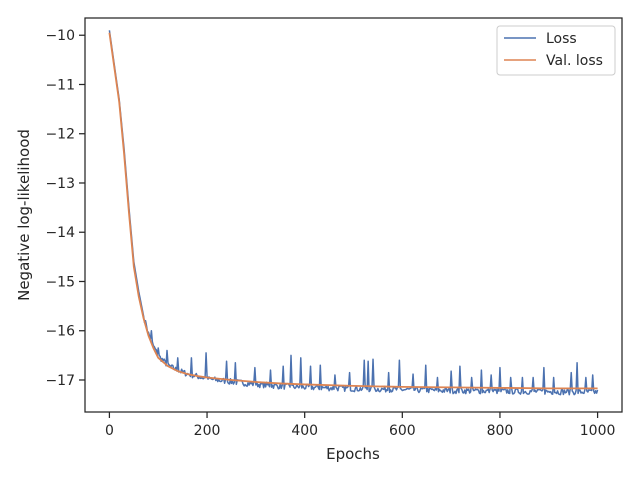  What do you see at coordinates (60, 36) in the screenshot?
I see `y-tick-label: −10` at bounding box center [60, 36].